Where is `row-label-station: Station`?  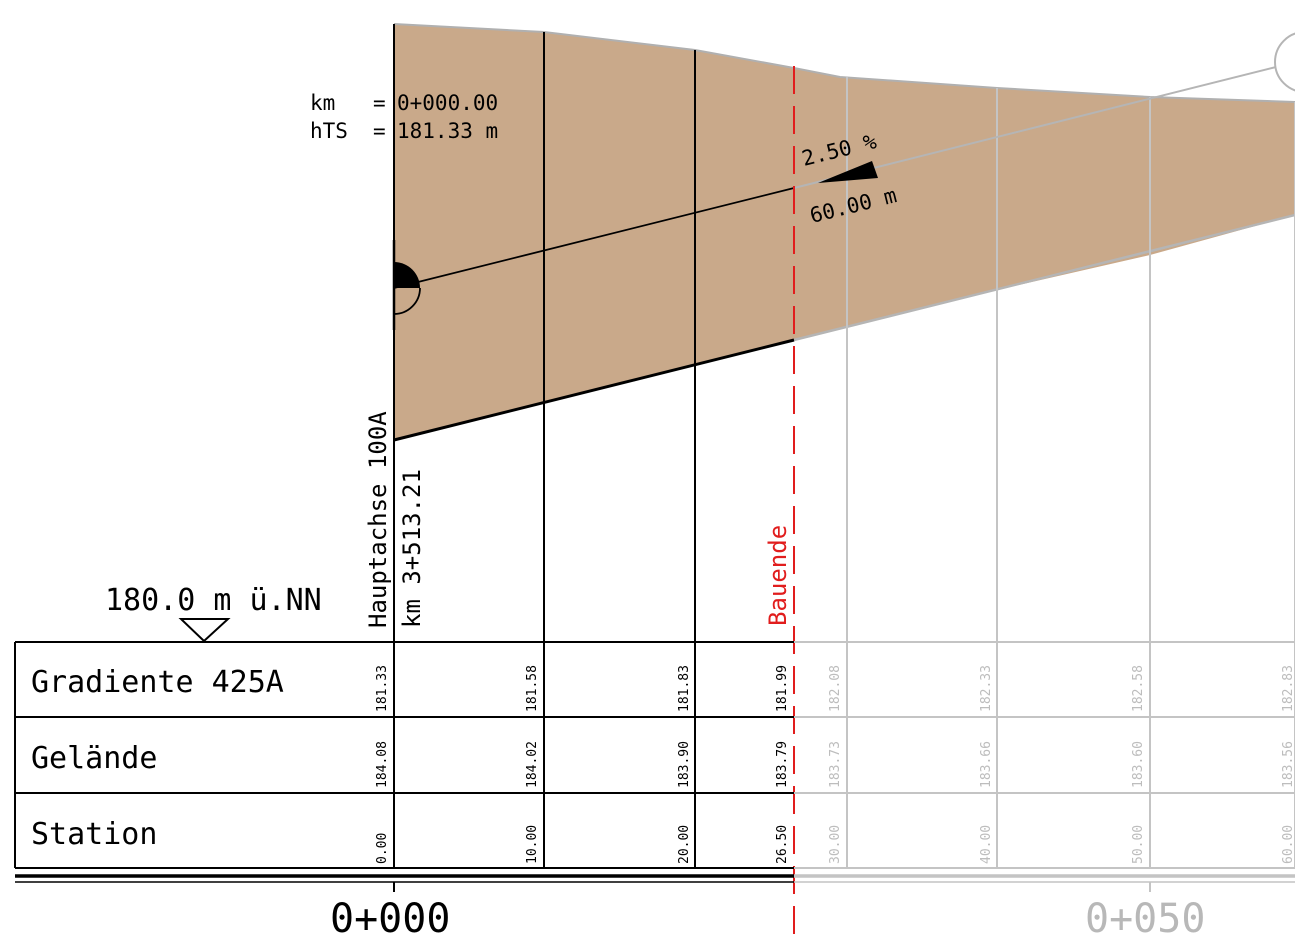
row-label-station: Station is located at coordinates (94, 834).